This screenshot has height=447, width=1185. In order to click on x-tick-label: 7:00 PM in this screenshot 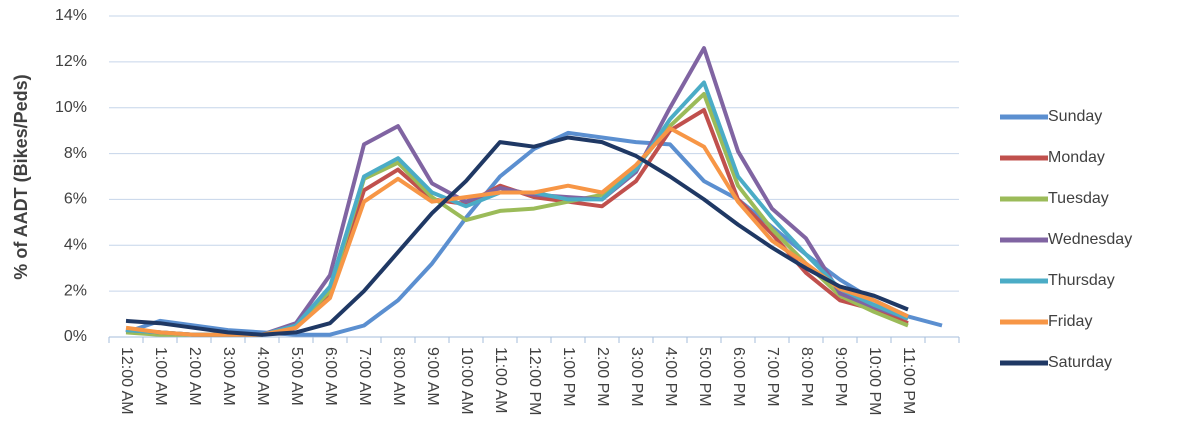, I will do `click(772, 377)`.